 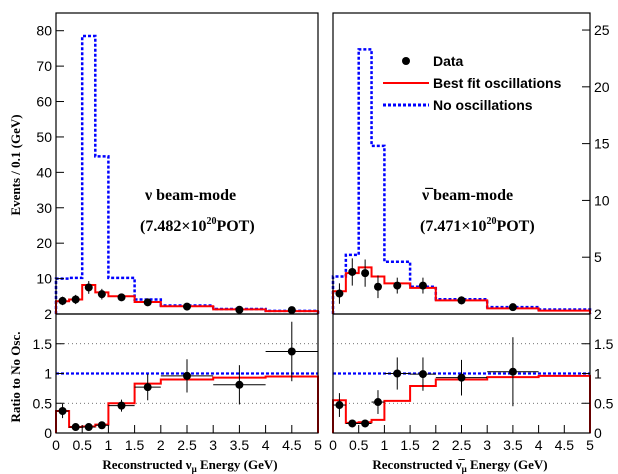 What do you see at coordinates (15, 377) in the screenshot?
I see `y-axis-title-bottom: Ratio to No Osc.` at bounding box center [15, 377].